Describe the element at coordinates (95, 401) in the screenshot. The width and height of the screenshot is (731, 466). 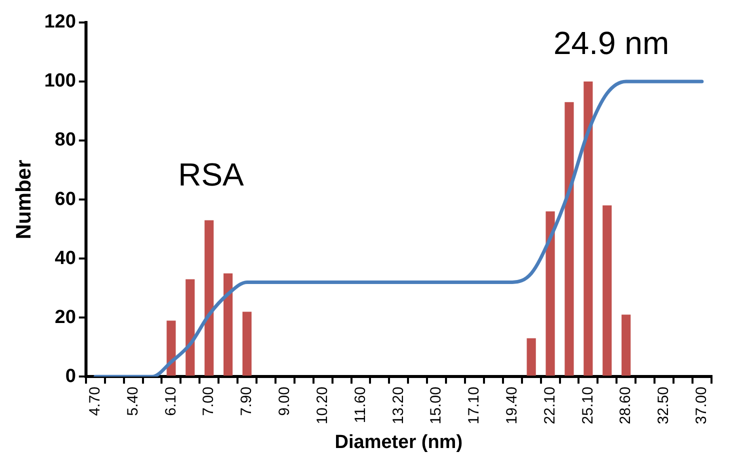
I see `x-tick-label: 4.70` at that location.